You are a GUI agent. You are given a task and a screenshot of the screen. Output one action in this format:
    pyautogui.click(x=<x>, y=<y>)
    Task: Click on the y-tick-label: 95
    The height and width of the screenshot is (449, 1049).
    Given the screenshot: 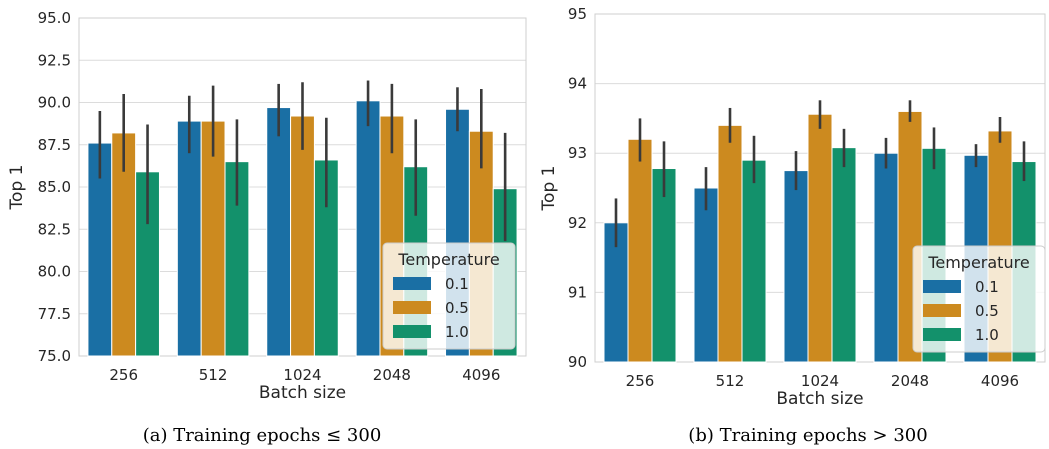 What is the action you would take?
    pyautogui.click(x=577, y=14)
    